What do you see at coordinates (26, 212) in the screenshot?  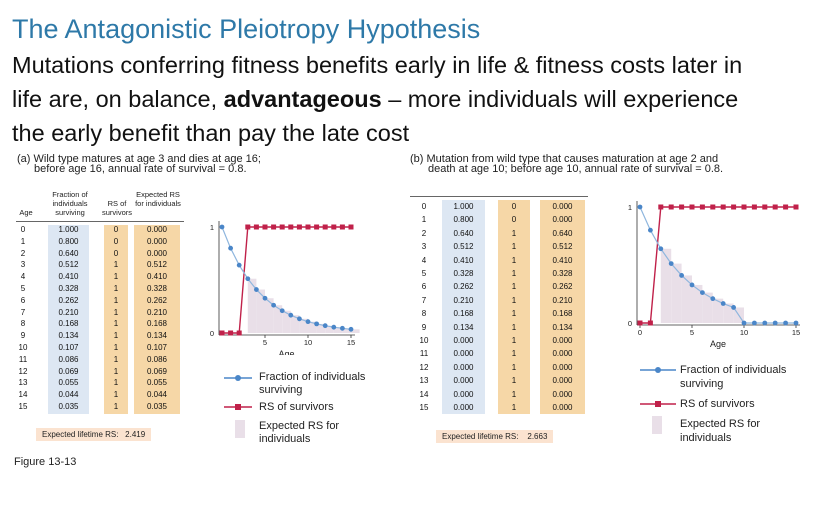 I see `age-column-header: Age` at bounding box center [26, 212].